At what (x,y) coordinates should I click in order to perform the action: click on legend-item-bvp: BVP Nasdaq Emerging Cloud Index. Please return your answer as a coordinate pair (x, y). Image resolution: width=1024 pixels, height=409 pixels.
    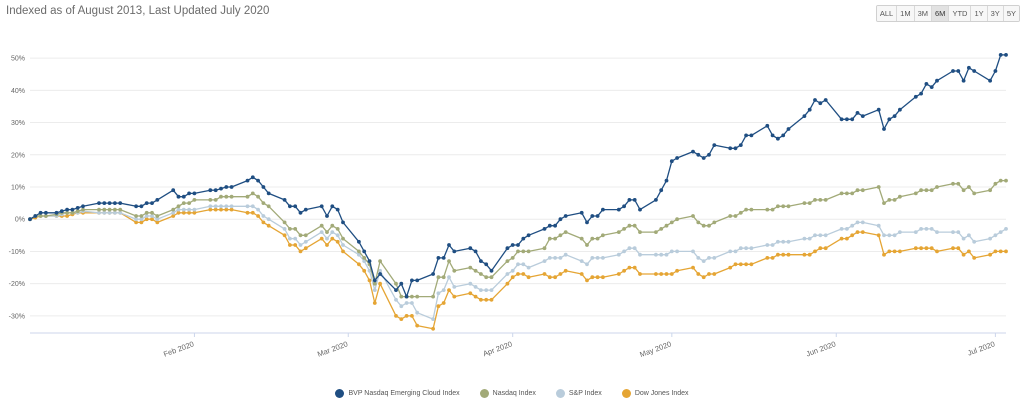
    Looking at the image, I should click on (397, 393).